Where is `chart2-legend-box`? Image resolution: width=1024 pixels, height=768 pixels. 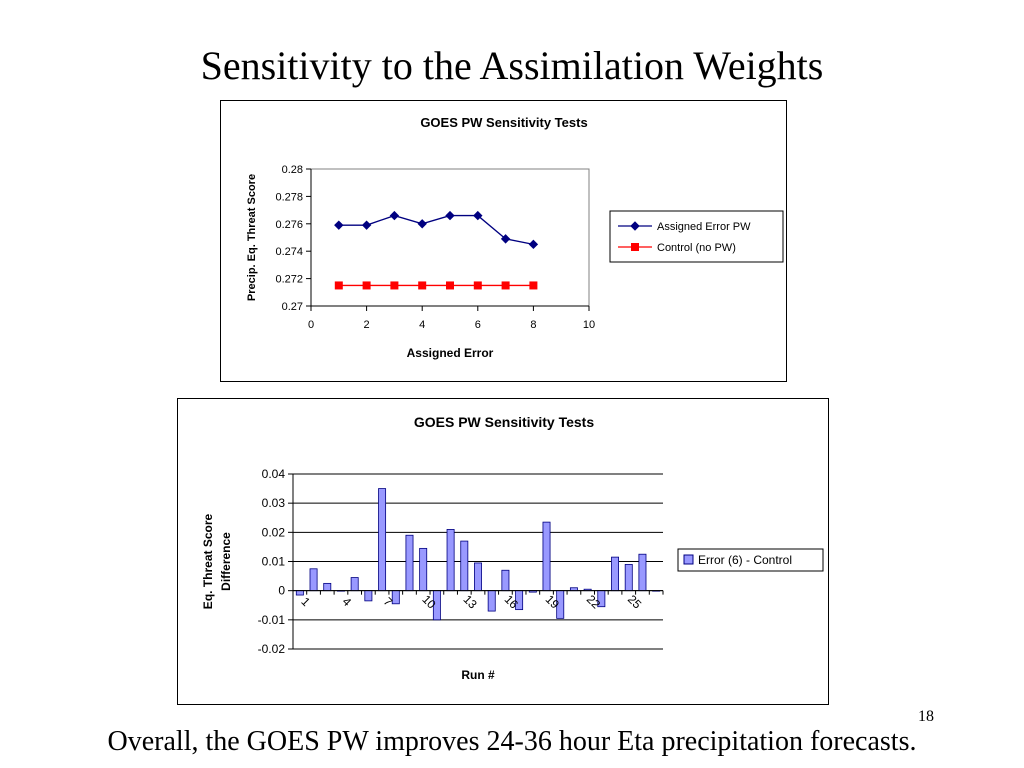 chart2-legend-box is located at coordinates (750, 560).